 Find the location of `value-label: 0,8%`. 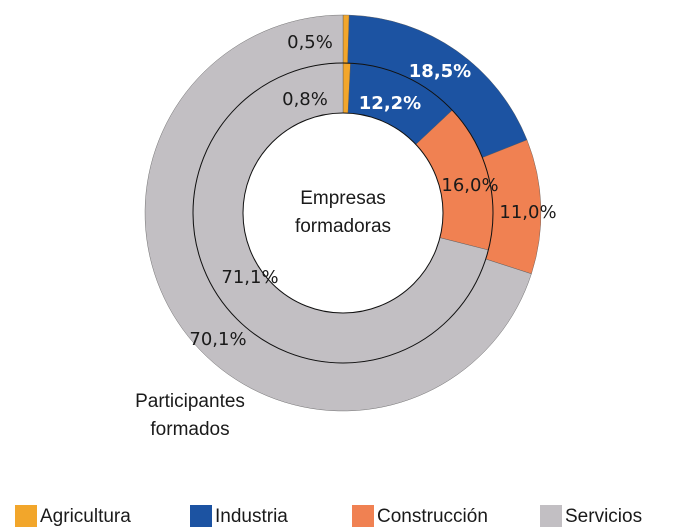

value-label: 0,8% is located at coordinates (305, 99).